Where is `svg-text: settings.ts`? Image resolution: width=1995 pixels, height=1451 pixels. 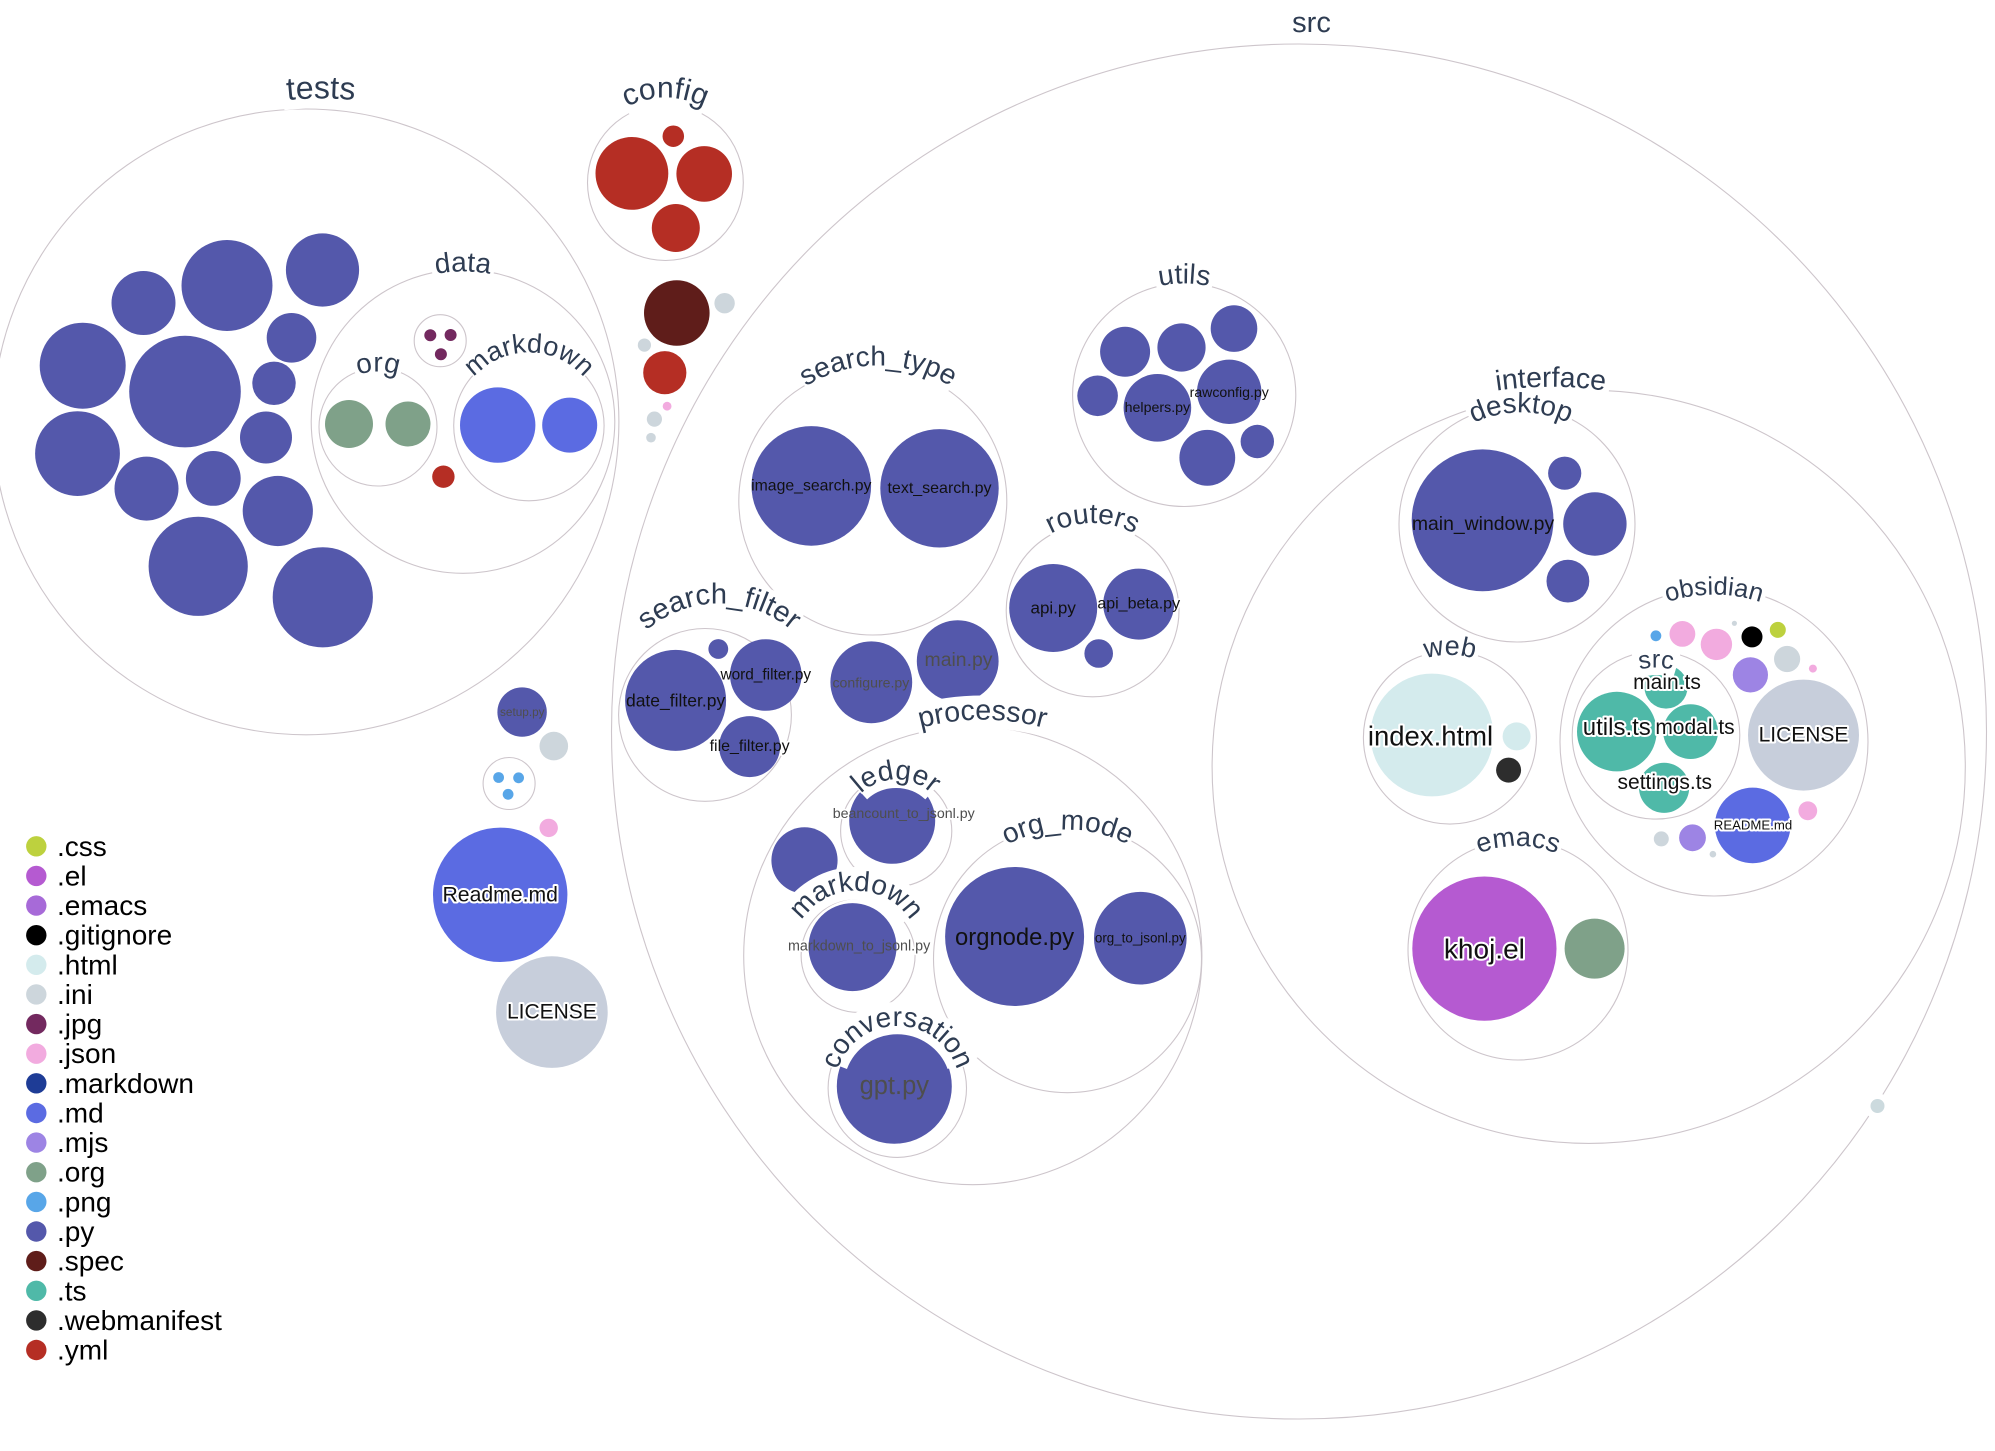
svg-text: settings.ts is located at coordinates (1665, 782).